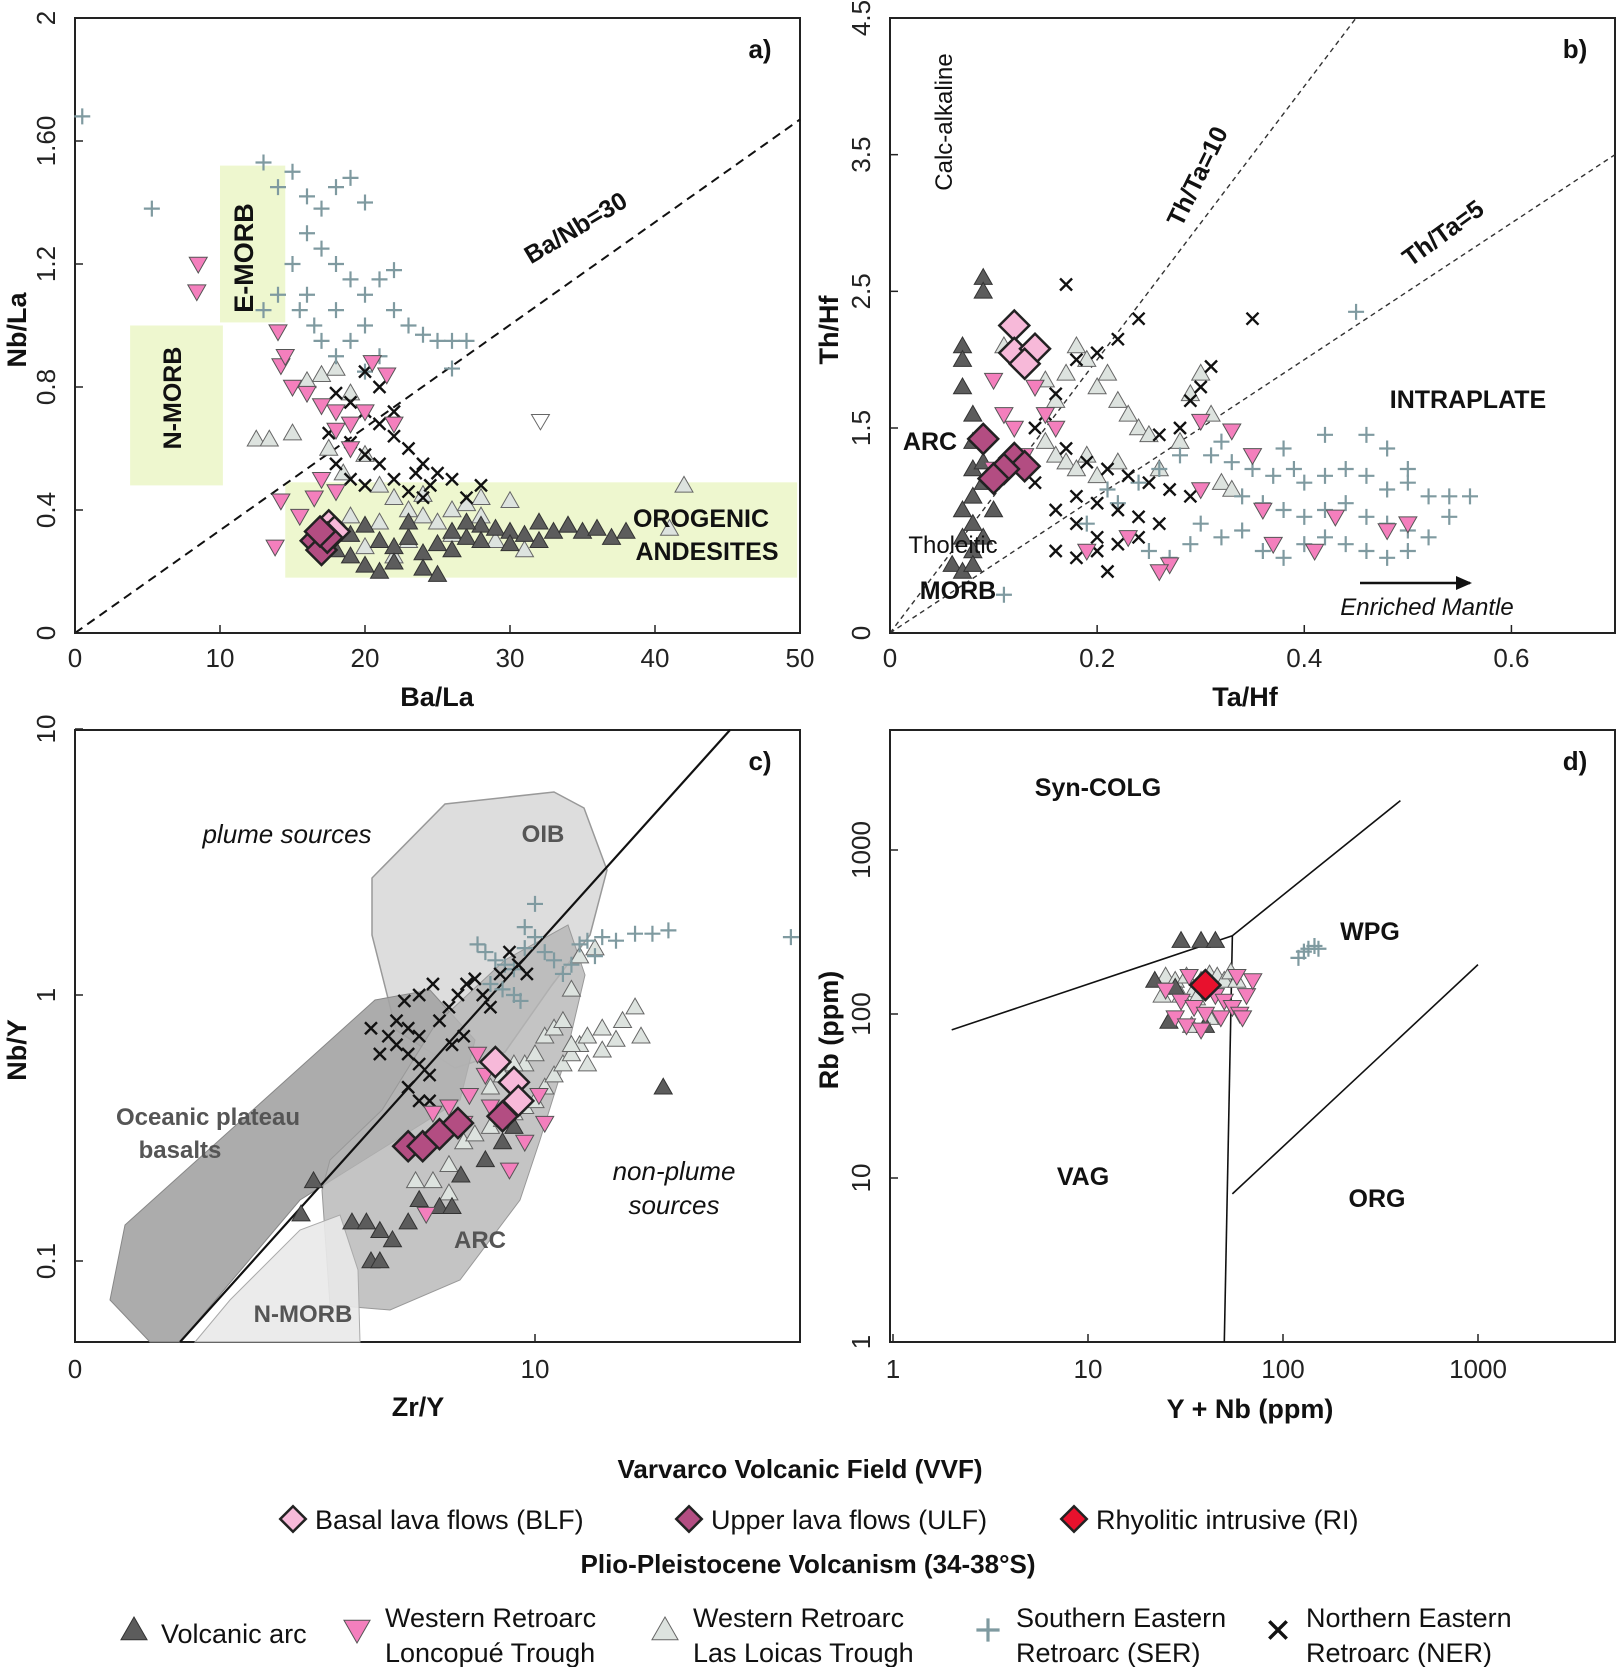 The image size is (1618, 1667). I want to click on y-tick-label: 2, so click(46, 18).